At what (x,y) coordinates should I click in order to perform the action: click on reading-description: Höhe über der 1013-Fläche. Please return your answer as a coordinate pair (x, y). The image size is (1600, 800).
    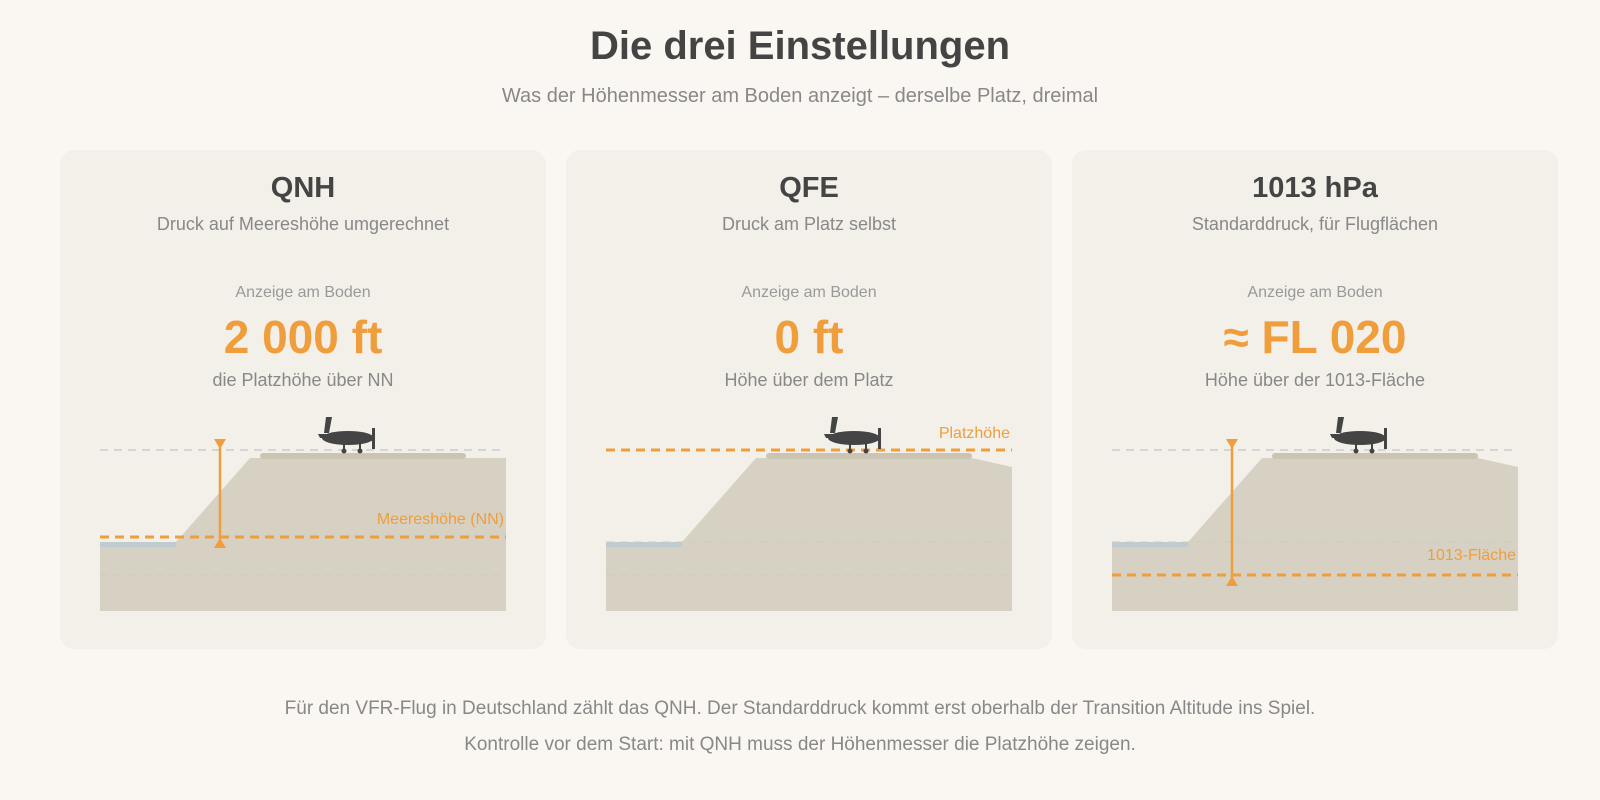
    Looking at the image, I should click on (1315, 380).